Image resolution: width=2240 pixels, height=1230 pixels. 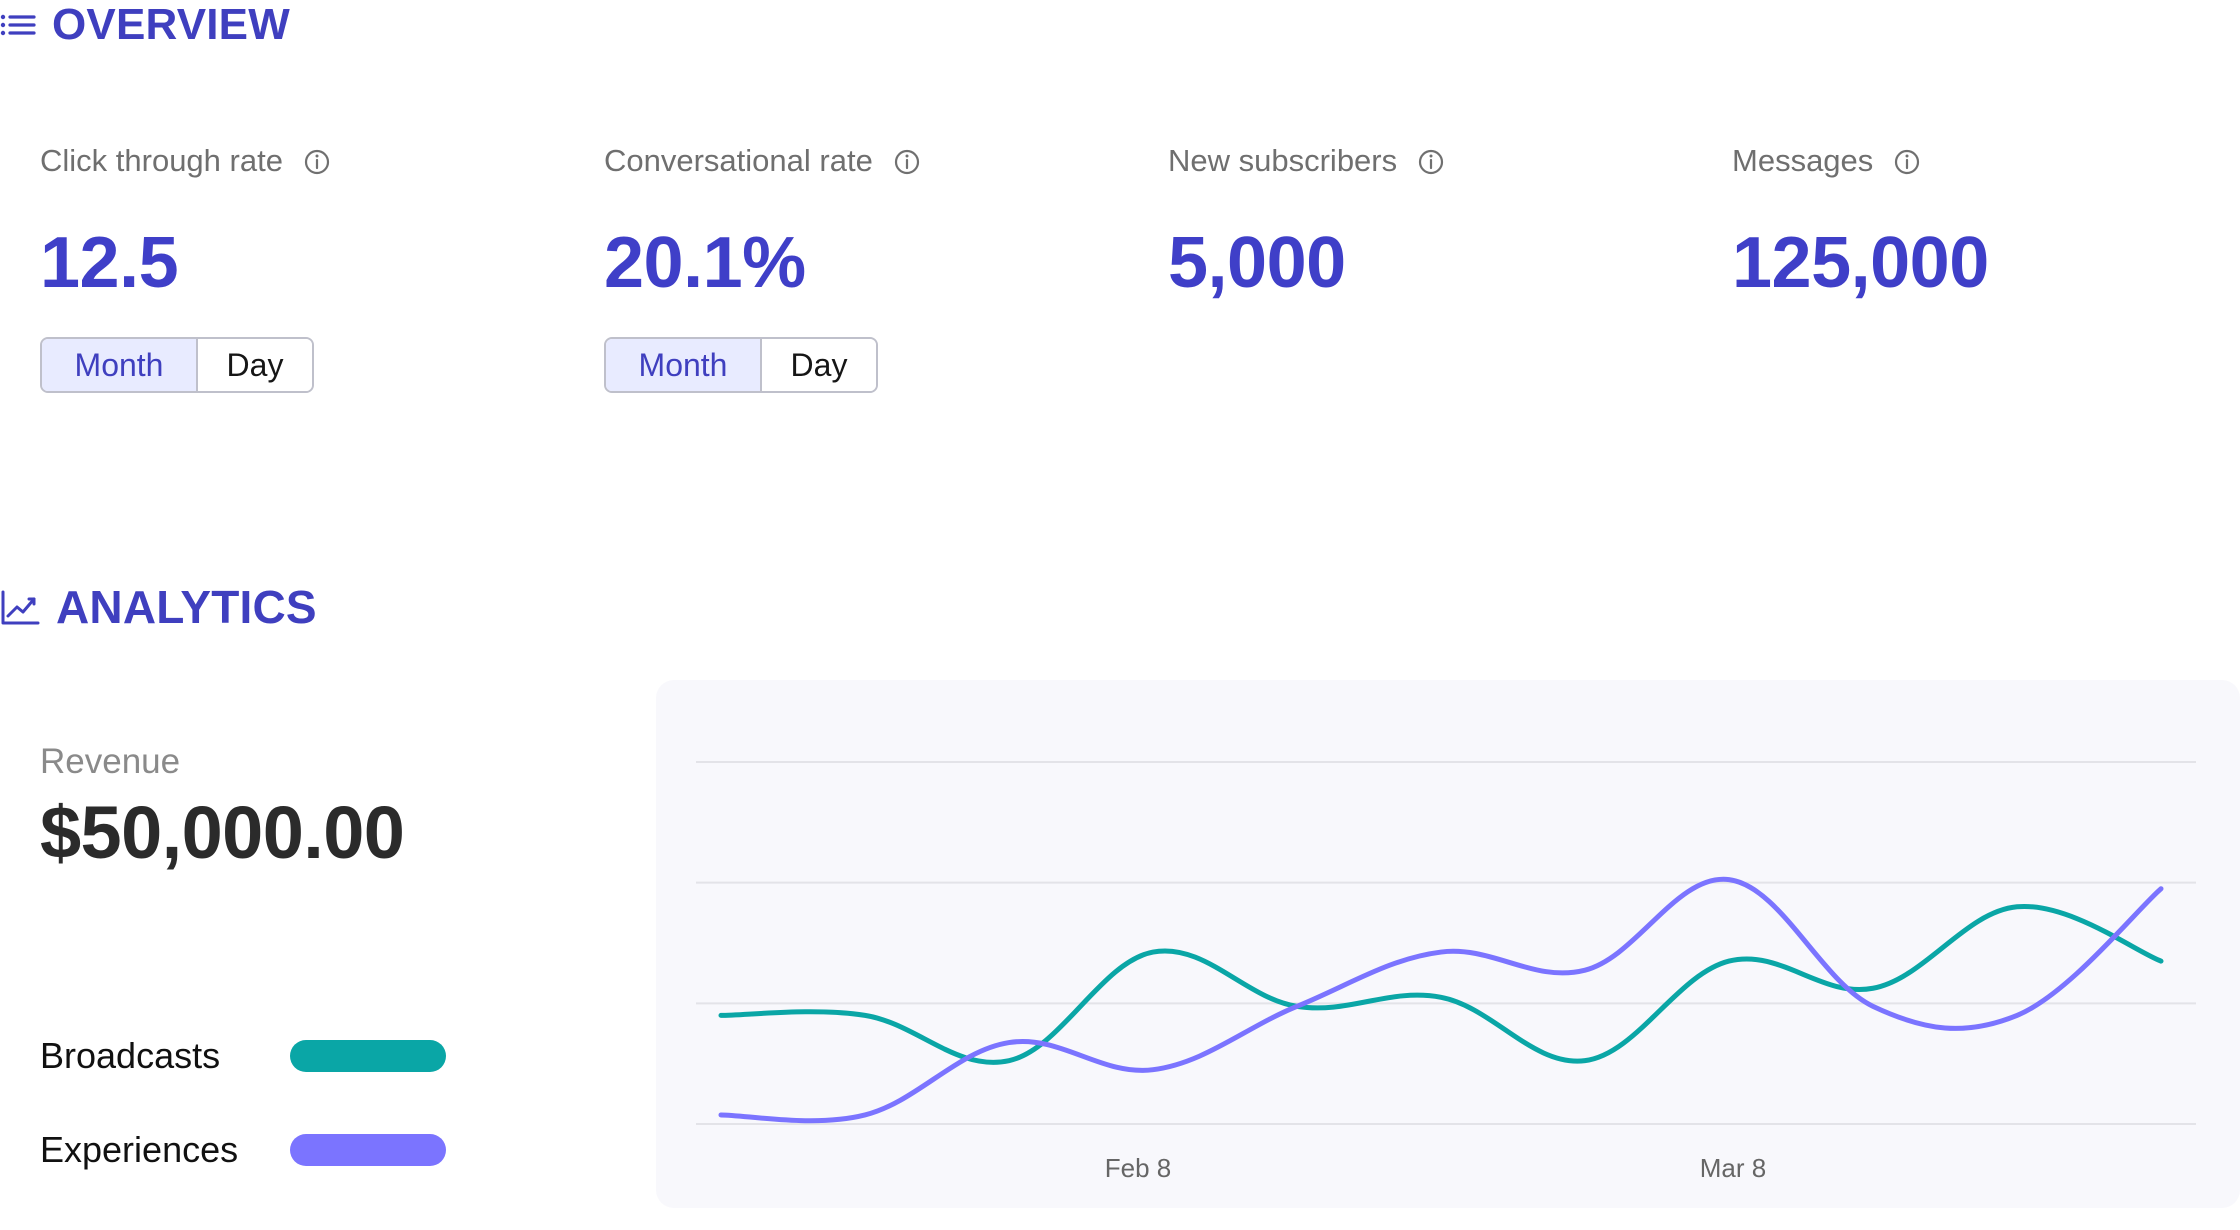 What do you see at coordinates (1982, 221) in the screenshot?
I see `messages-card: Messages 125,000` at bounding box center [1982, 221].